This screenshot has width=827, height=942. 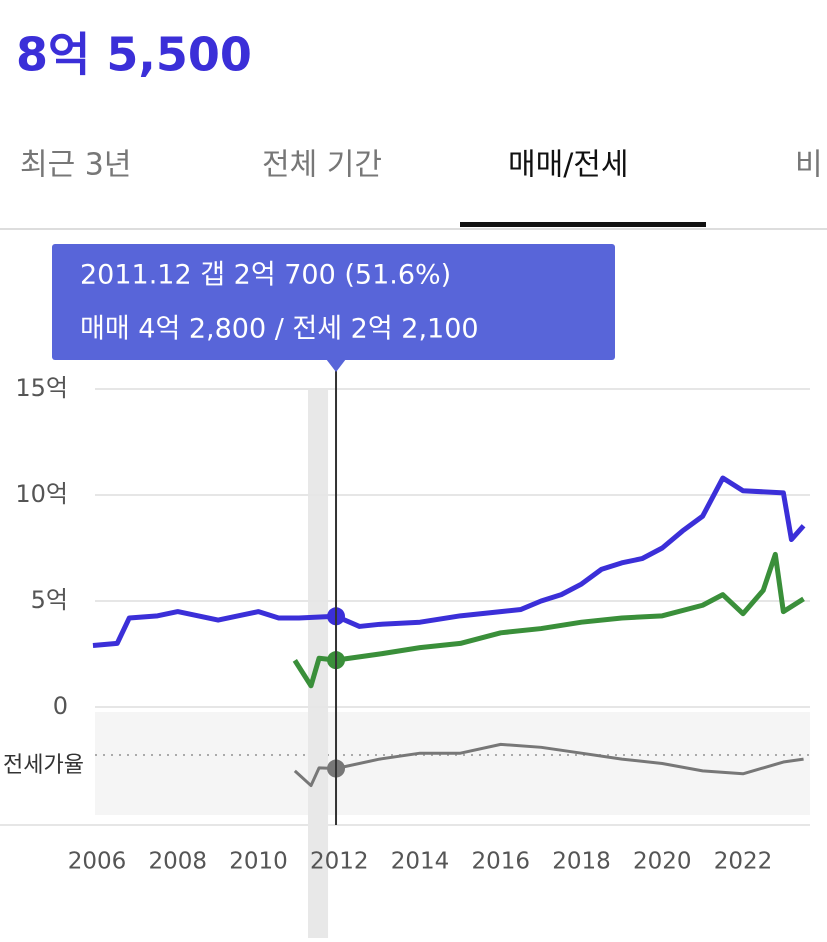 I want to click on tab: 비, so click(x=809, y=165).